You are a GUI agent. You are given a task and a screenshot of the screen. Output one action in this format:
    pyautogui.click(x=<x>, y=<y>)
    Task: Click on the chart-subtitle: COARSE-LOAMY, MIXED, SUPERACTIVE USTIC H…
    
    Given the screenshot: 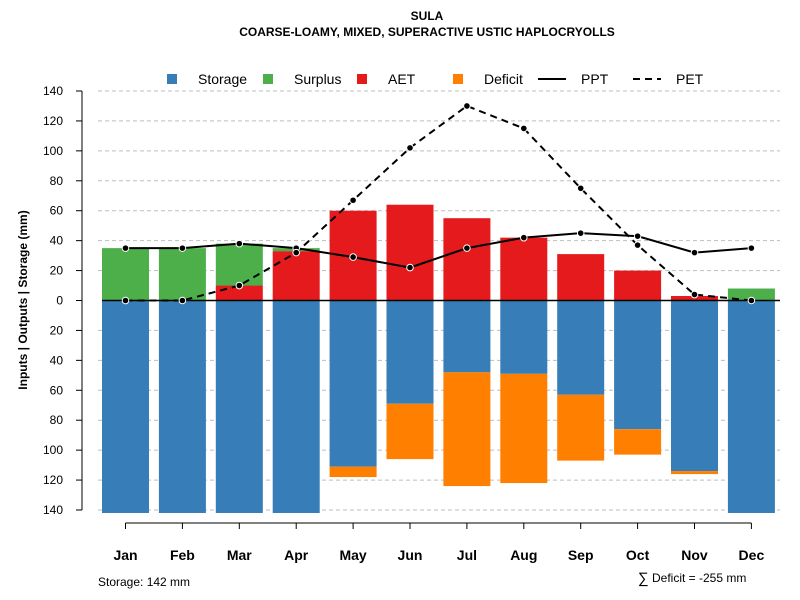 What is the action you would take?
    pyautogui.click(x=427, y=32)
    